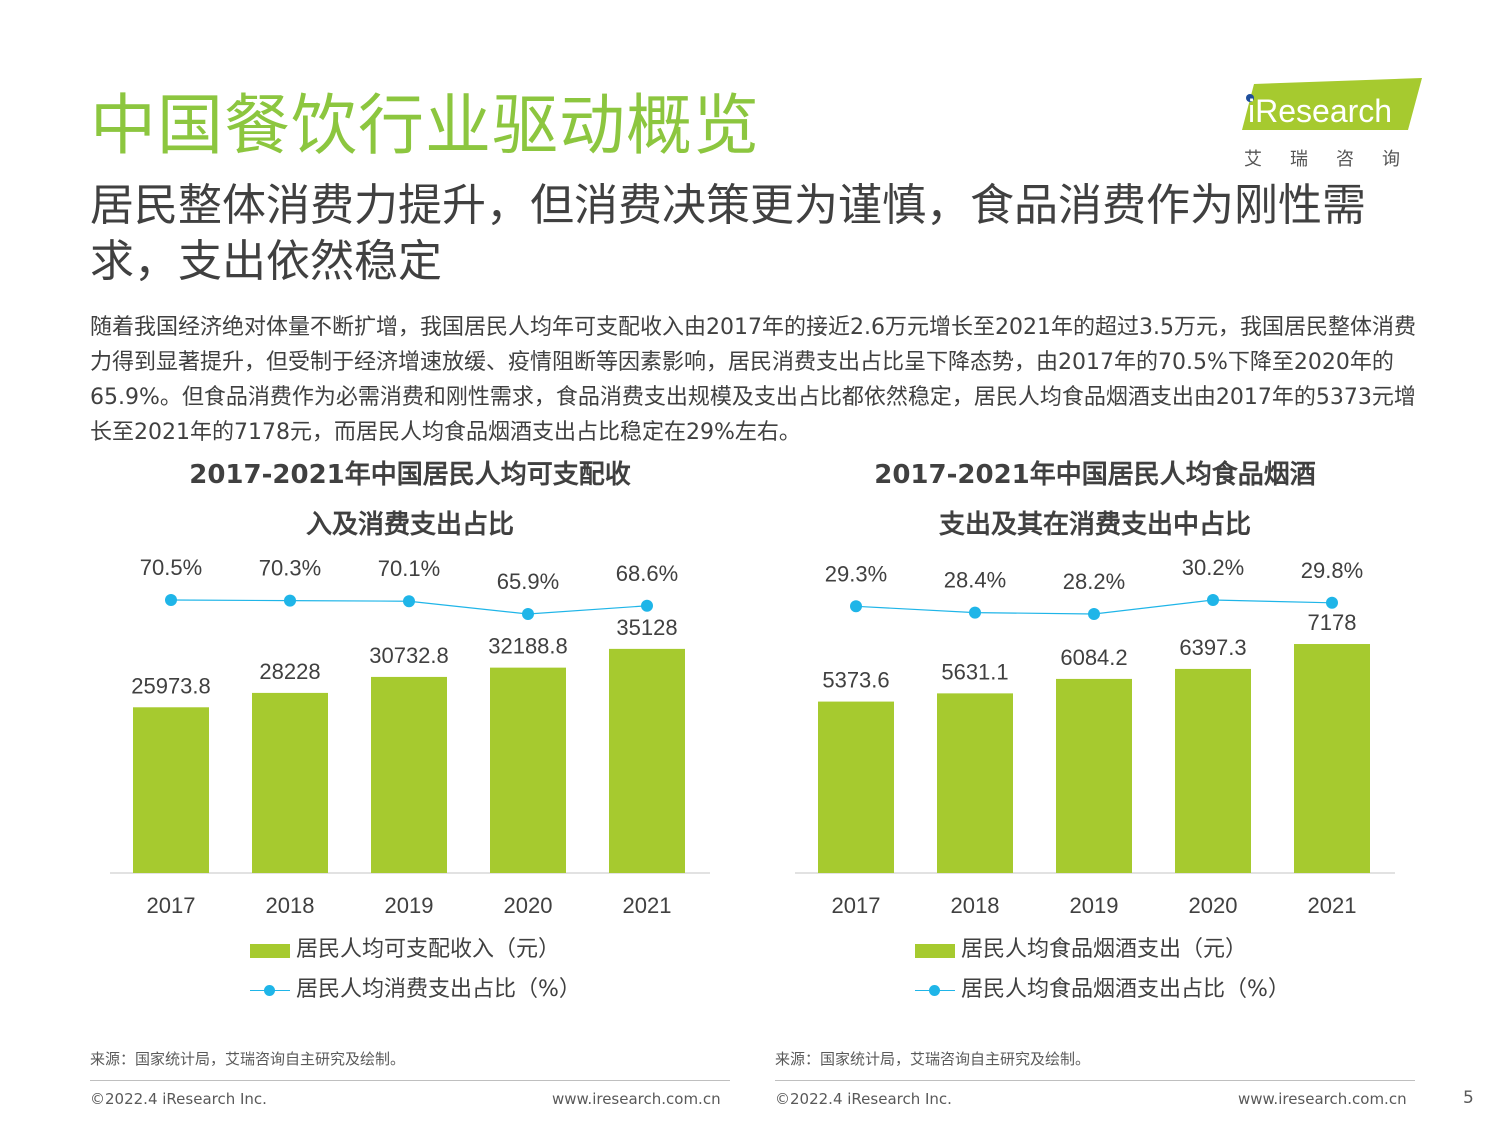  What do you see at coordinates (428, 949) in the screenshot?
I see `legend-label: 居民人均可支配收入（元）` at bounding box center [428, 949].